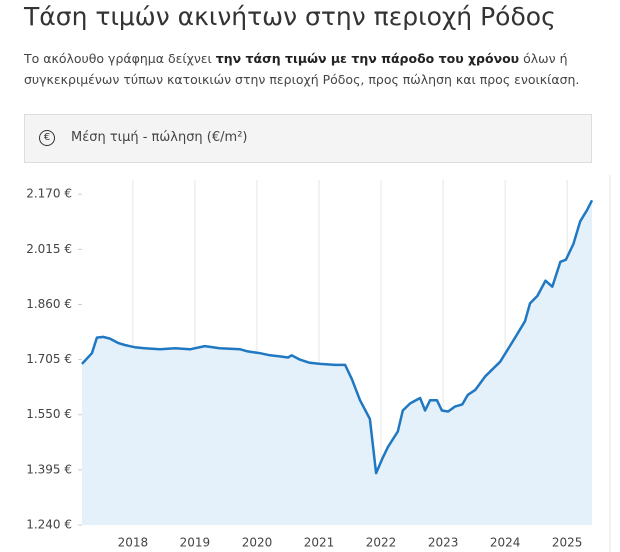 Image resolution: width=620 pixels, height=552 pixels. Describe the element at coordinates (49, 359) in the screenshot. I see `y-tick-label: 1.705 €` at that location.